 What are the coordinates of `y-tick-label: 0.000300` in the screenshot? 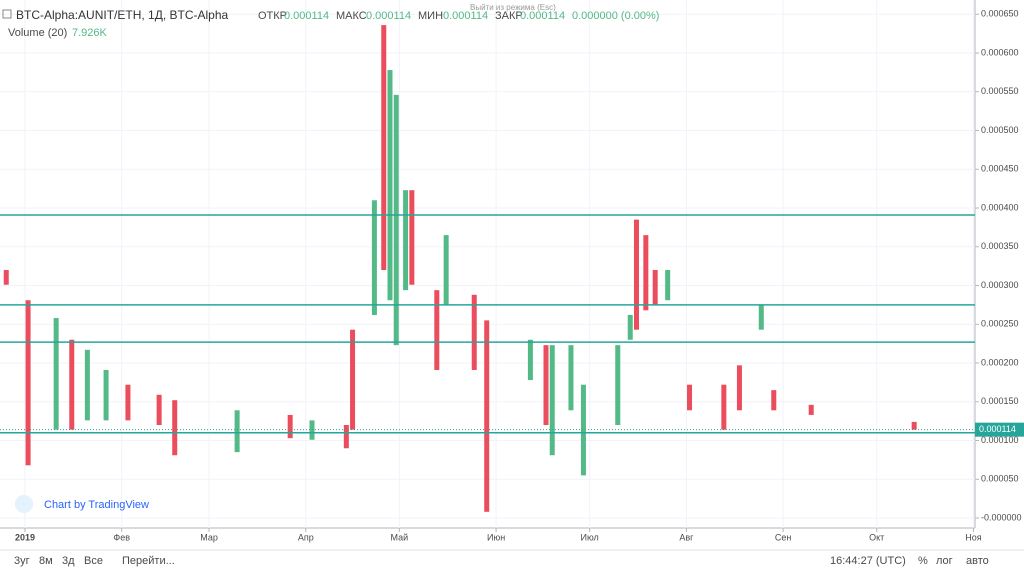 It's located at (1000, 285).